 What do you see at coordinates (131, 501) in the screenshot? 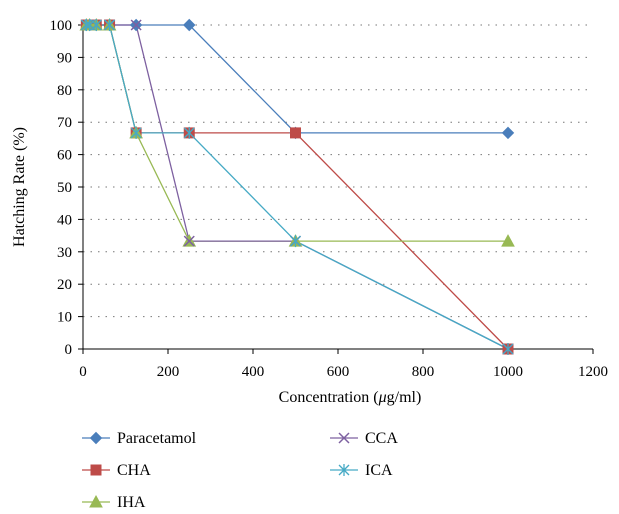
I see `legend-label-iha: IHA` at bounding box center [131, 501].